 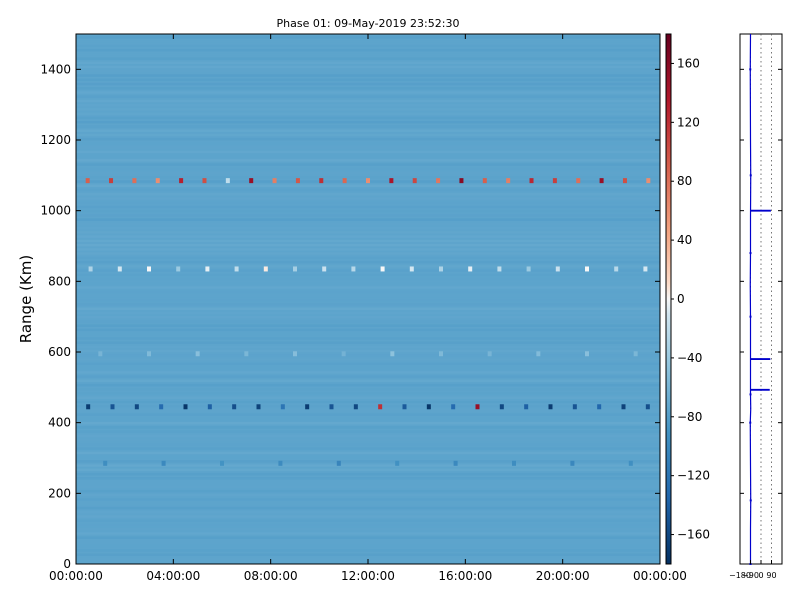 I want to click on heatmap-x-tick-label: 00:00:00, so click(x=76, y=576).